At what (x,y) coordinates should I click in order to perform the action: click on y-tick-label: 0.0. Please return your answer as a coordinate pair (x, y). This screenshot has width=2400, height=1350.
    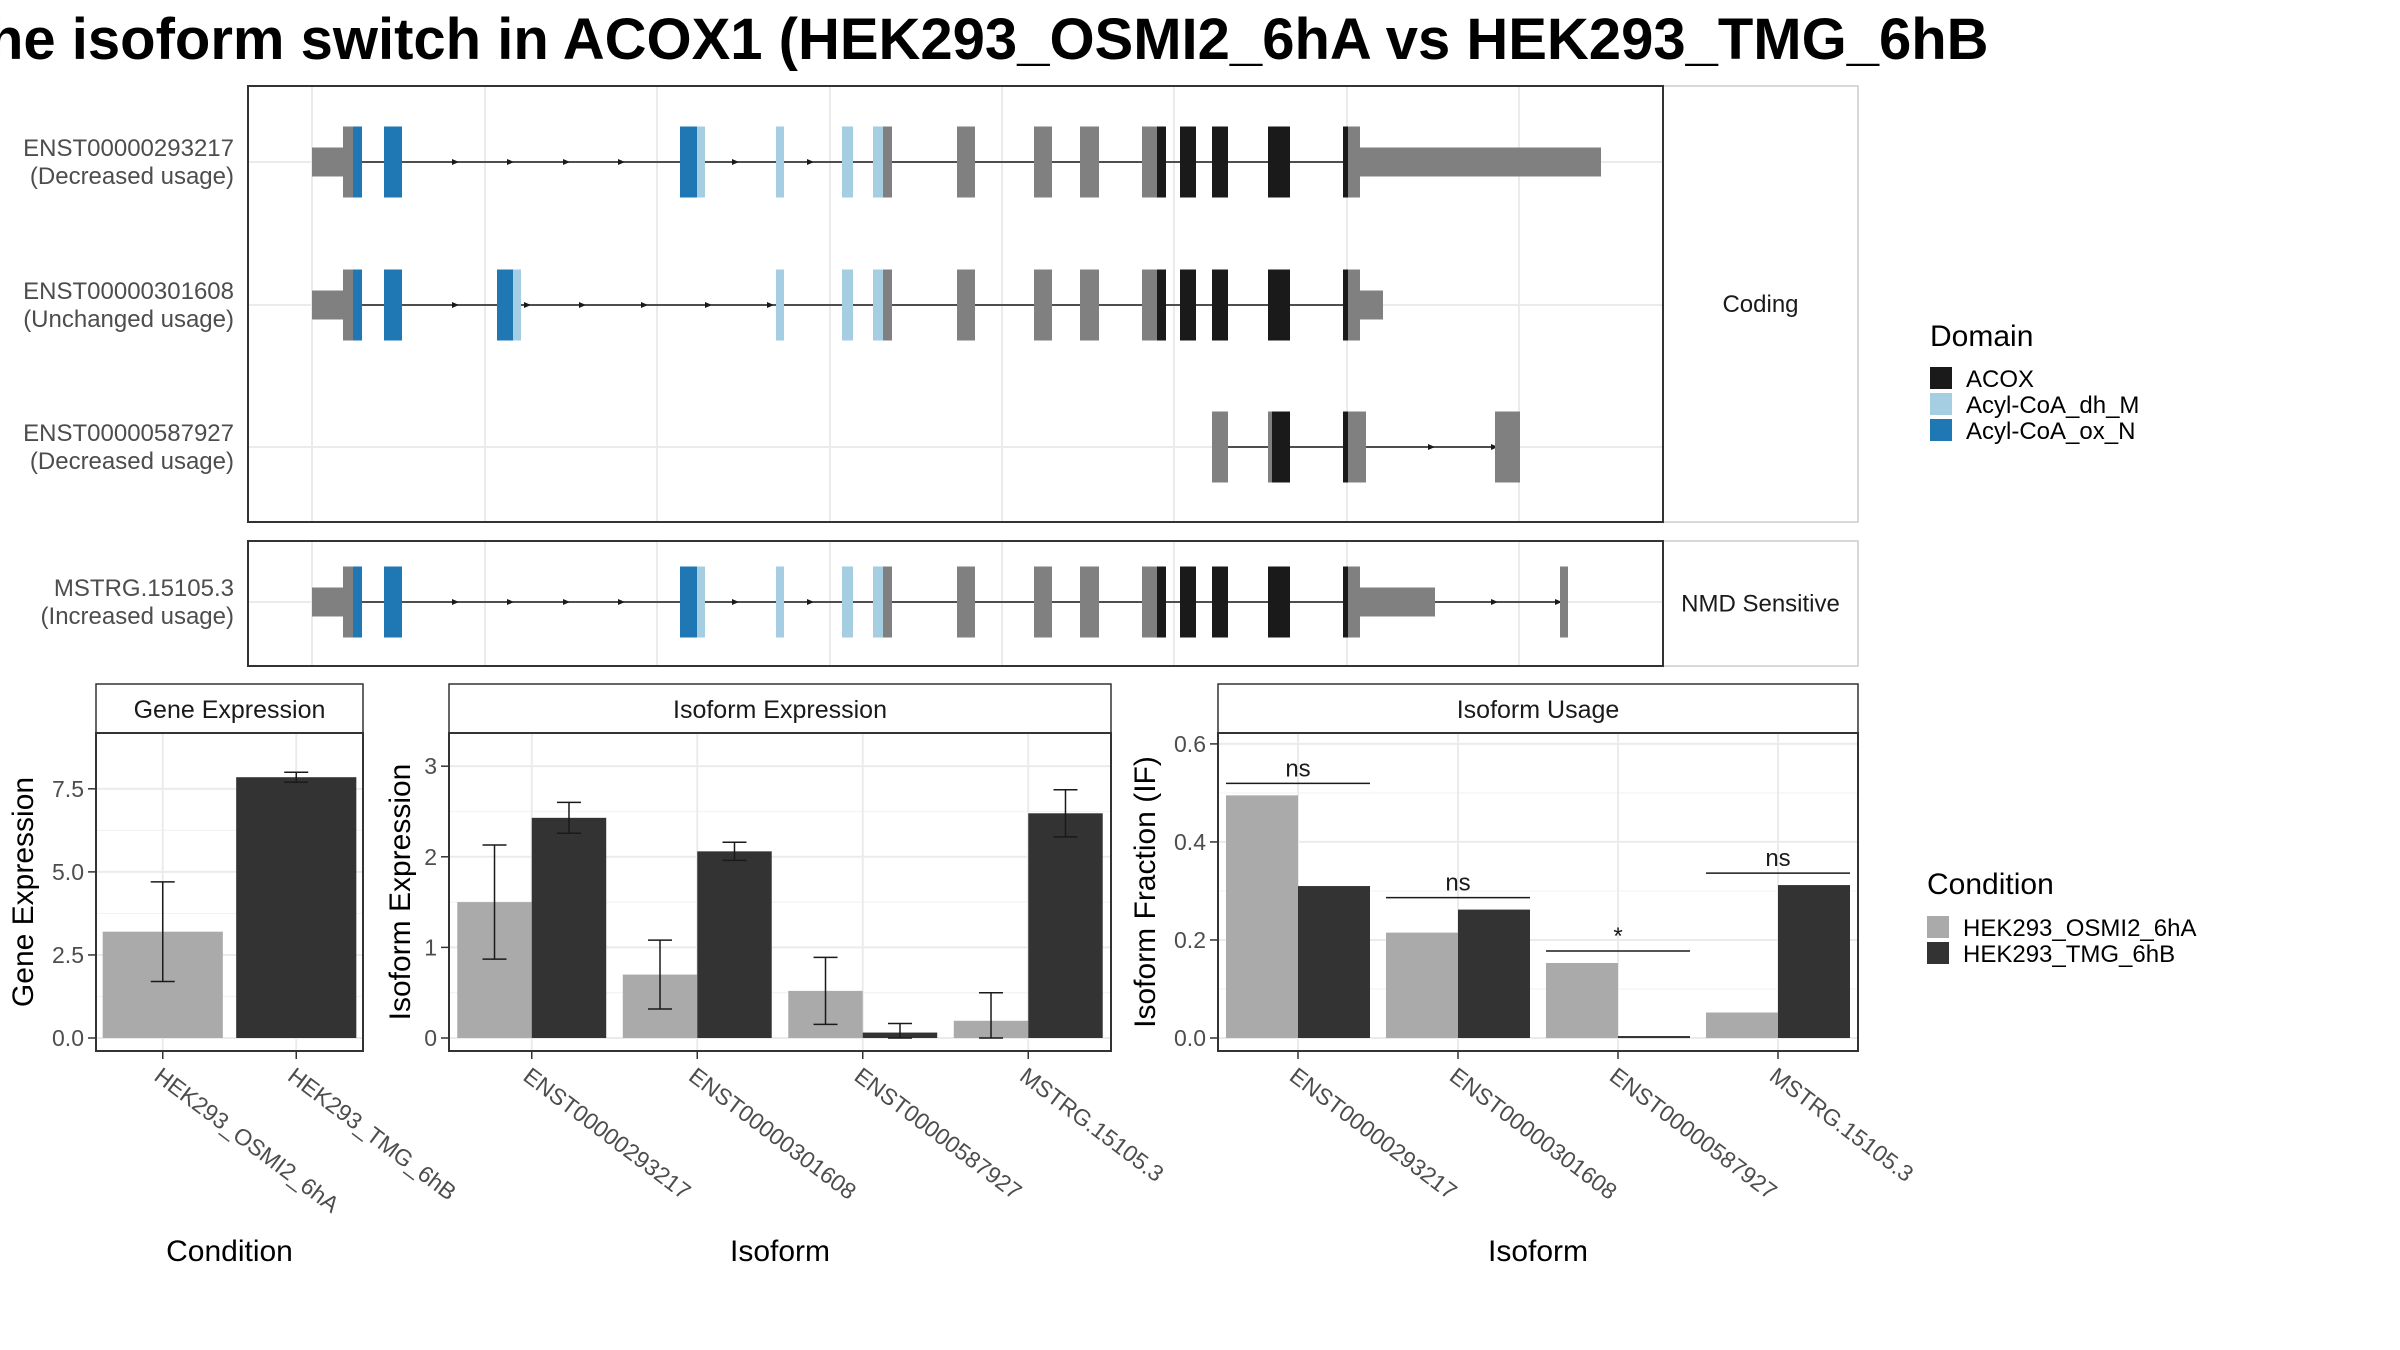
    Looking at the image, I should click on (68, 1038).